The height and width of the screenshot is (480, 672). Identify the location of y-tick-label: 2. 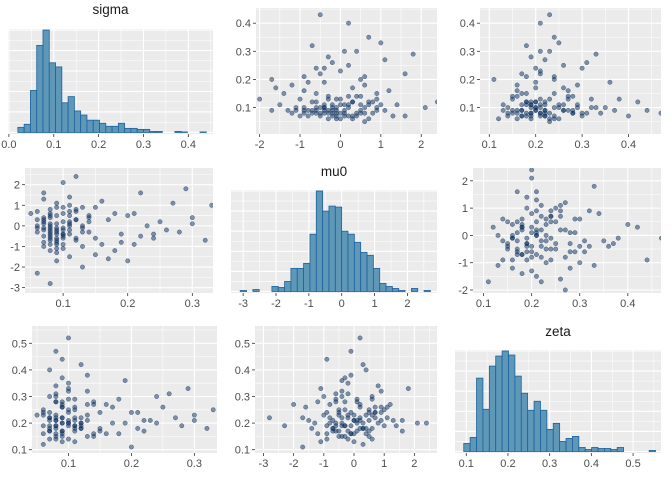
(17, 186).